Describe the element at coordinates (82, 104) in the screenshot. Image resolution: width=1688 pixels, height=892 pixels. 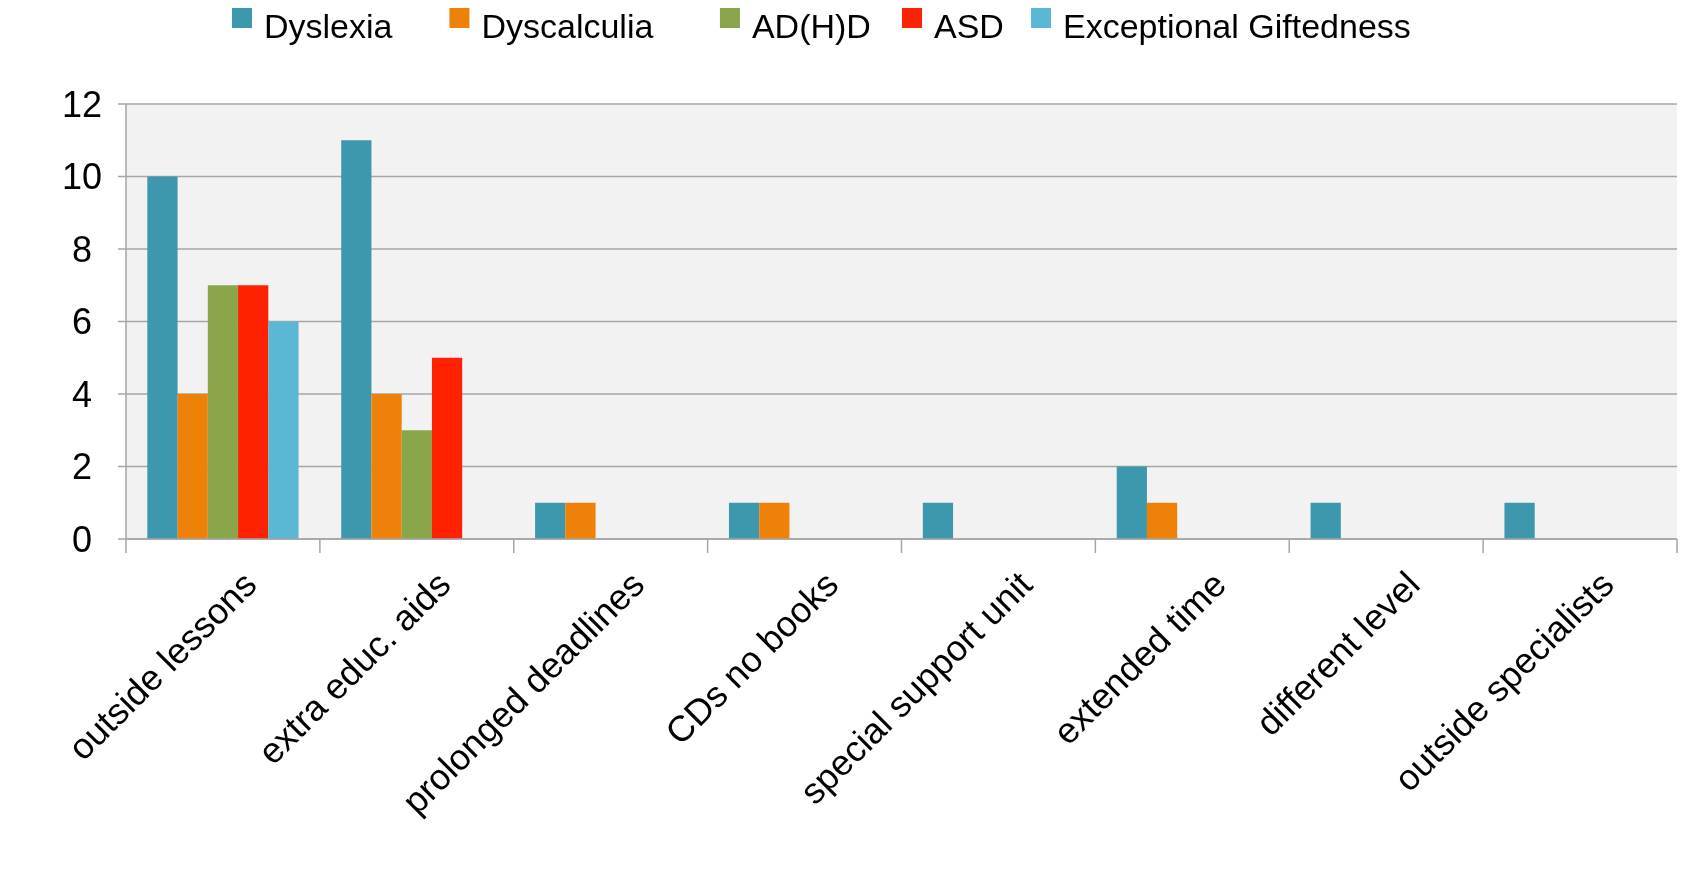
I see `y-tick-label: 12` at that location.